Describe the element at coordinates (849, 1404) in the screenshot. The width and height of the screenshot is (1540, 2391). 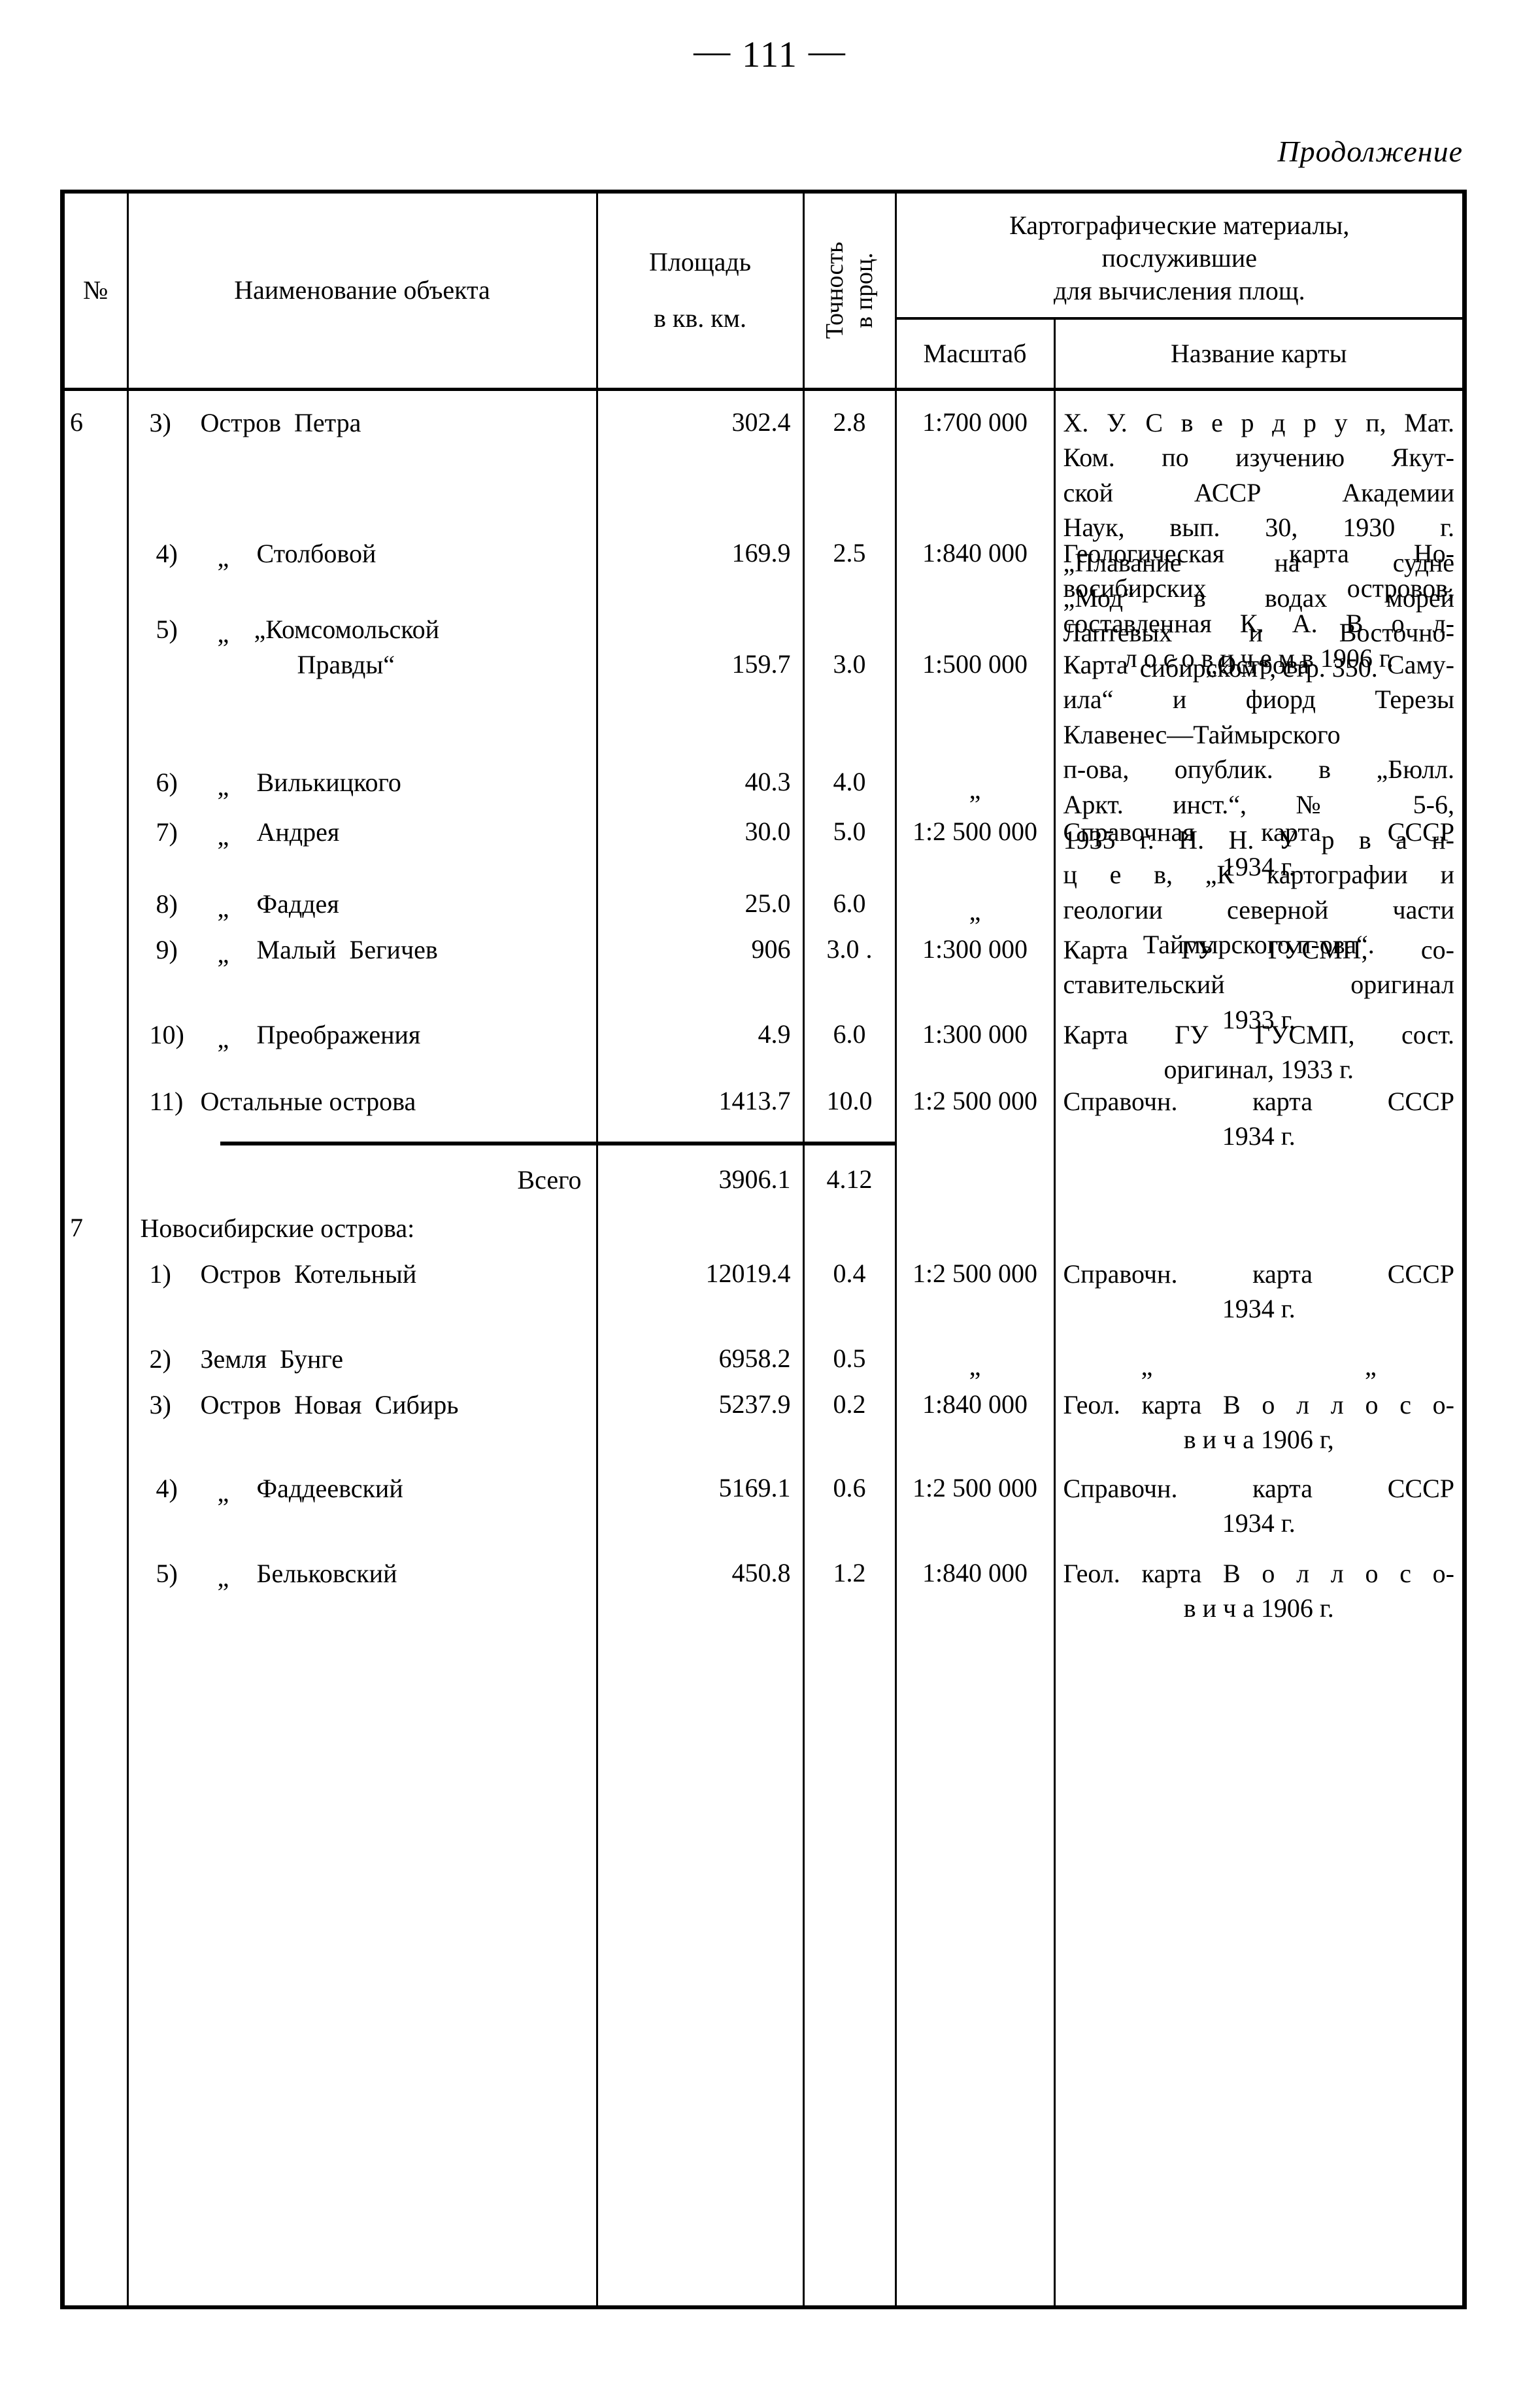
I see `precision-7-3: 0.2` at that location.